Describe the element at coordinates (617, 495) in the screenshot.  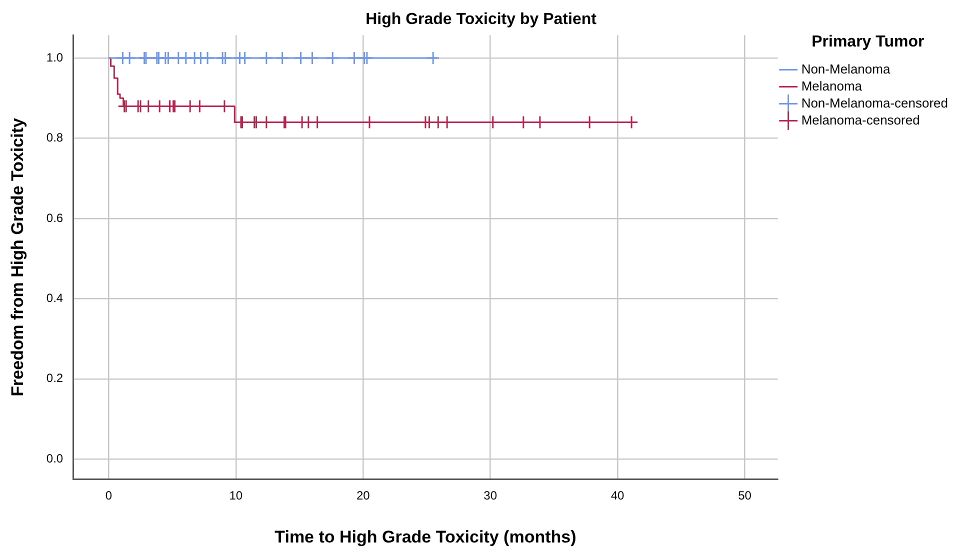
I see `x-tick-label: 40` at that location.